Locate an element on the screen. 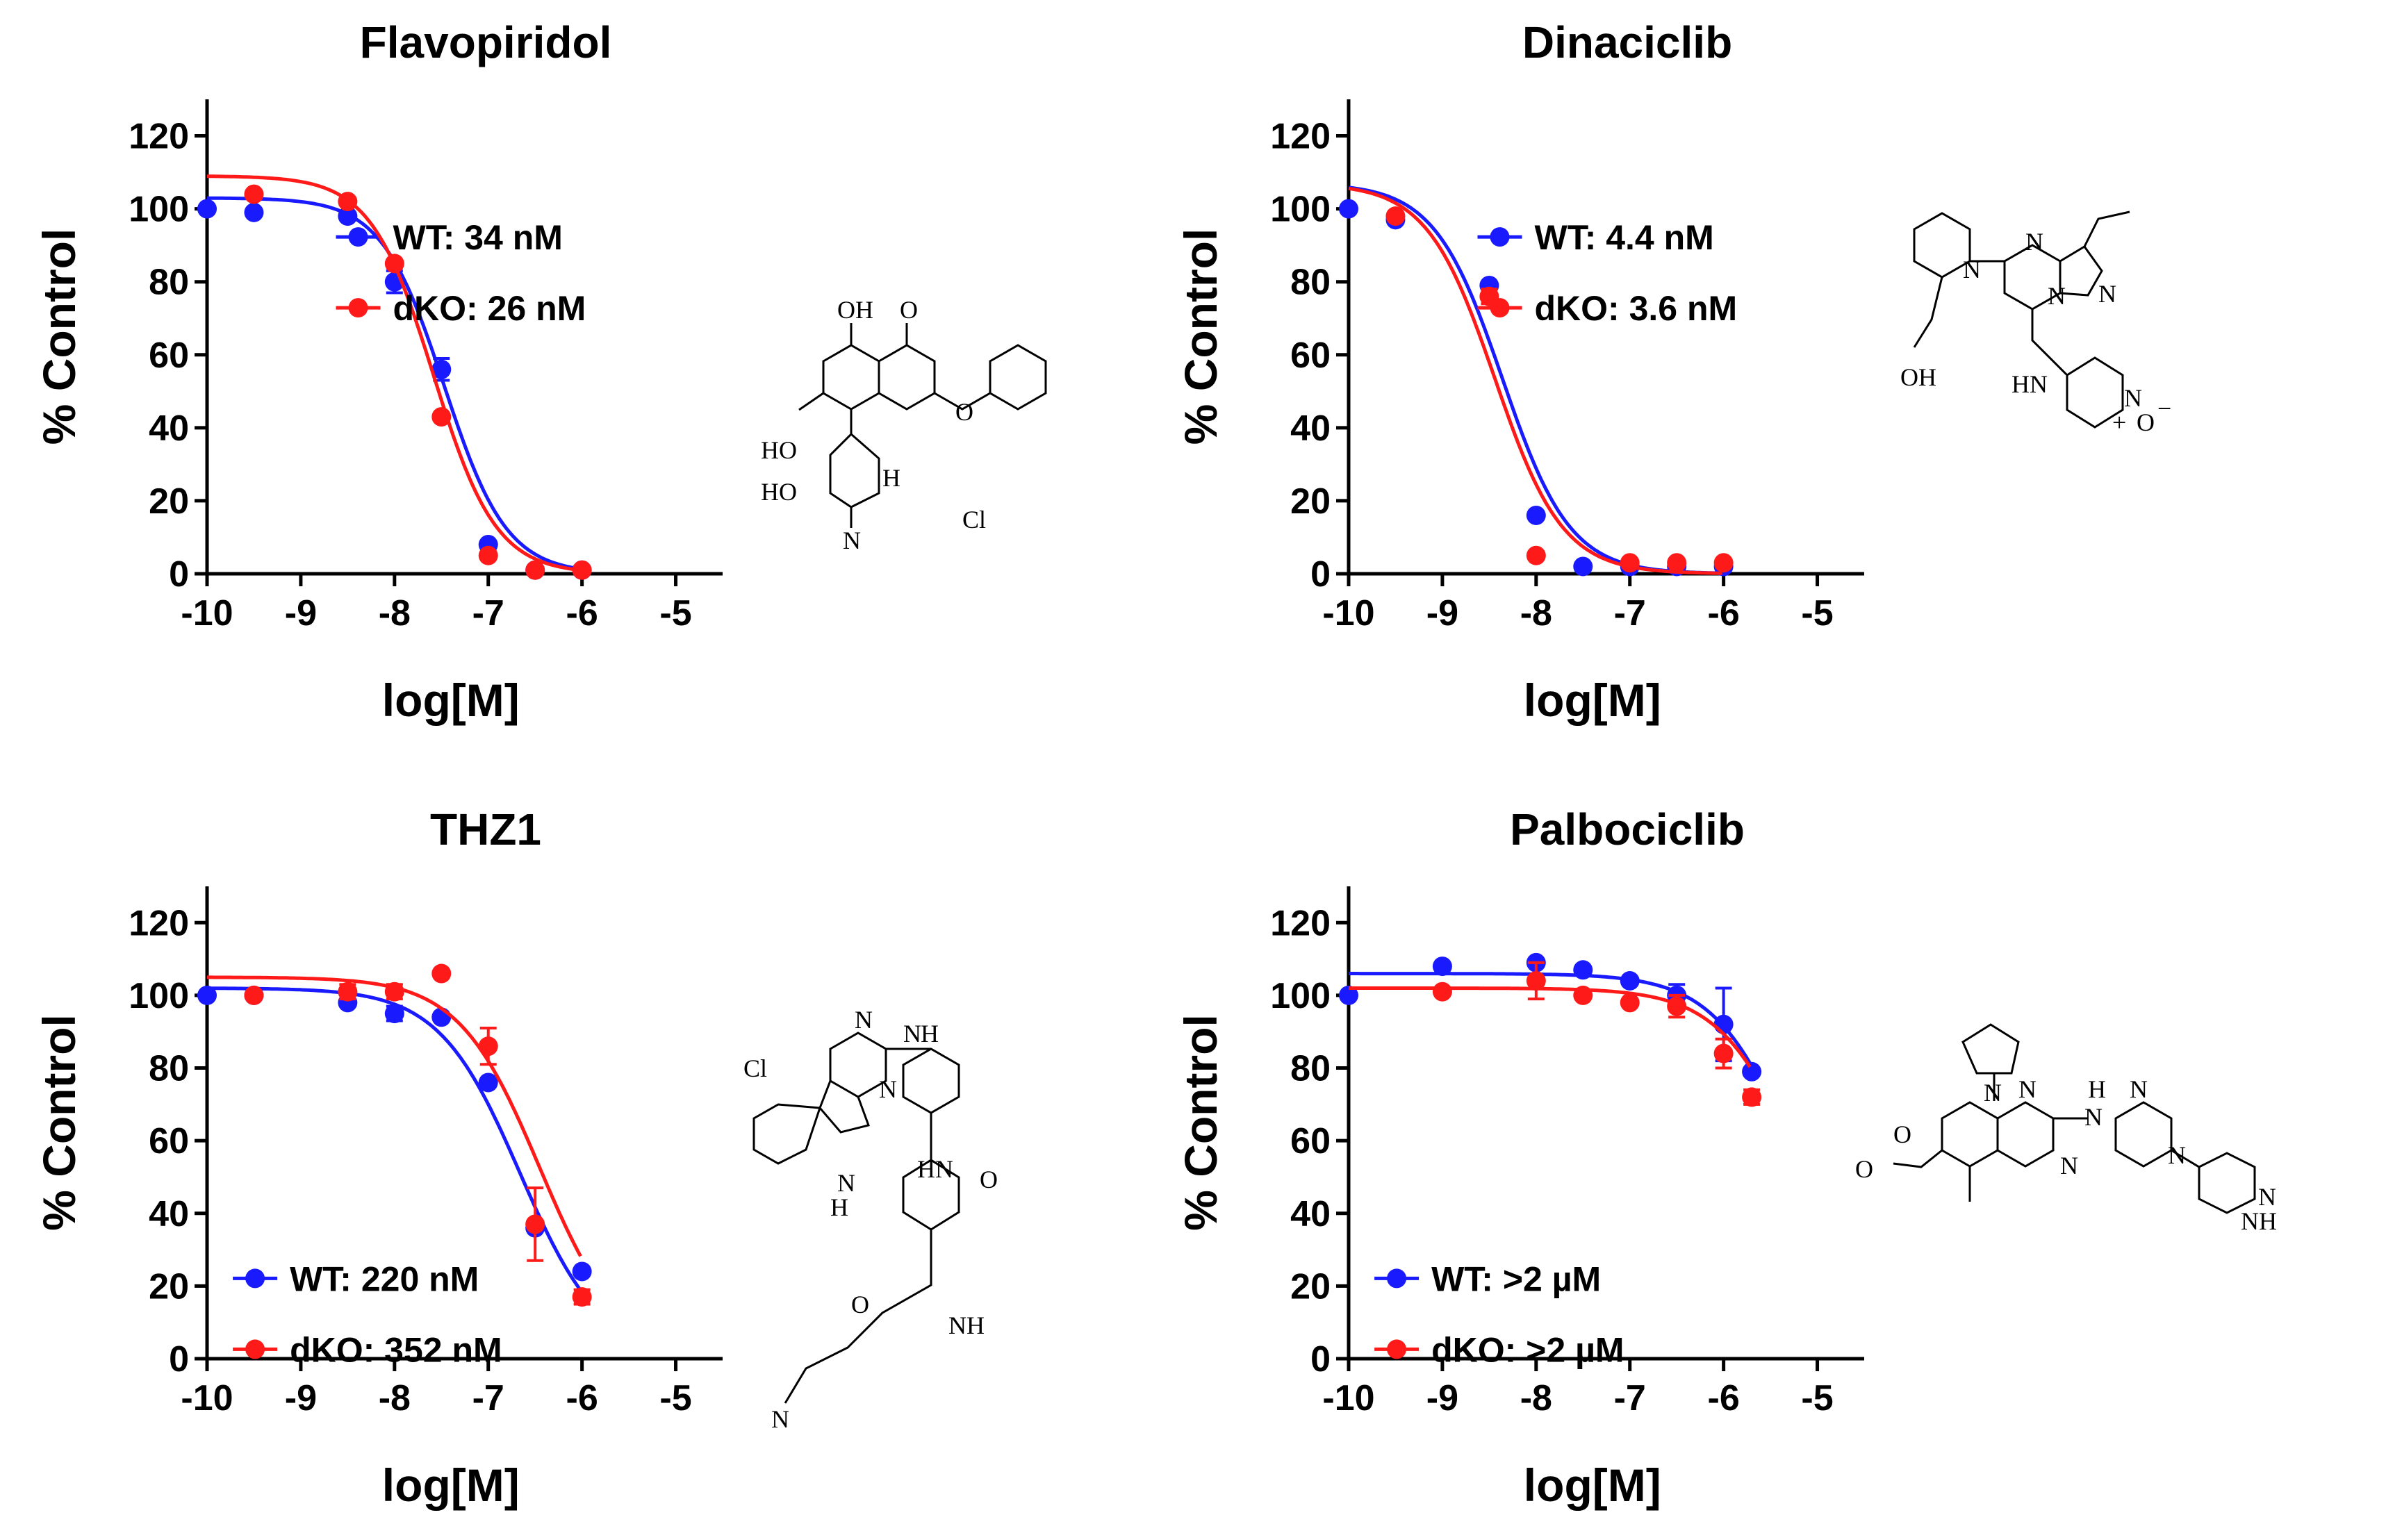  legend-entry-dko: dKO: 26 nM is located at coordinates (461, 308).